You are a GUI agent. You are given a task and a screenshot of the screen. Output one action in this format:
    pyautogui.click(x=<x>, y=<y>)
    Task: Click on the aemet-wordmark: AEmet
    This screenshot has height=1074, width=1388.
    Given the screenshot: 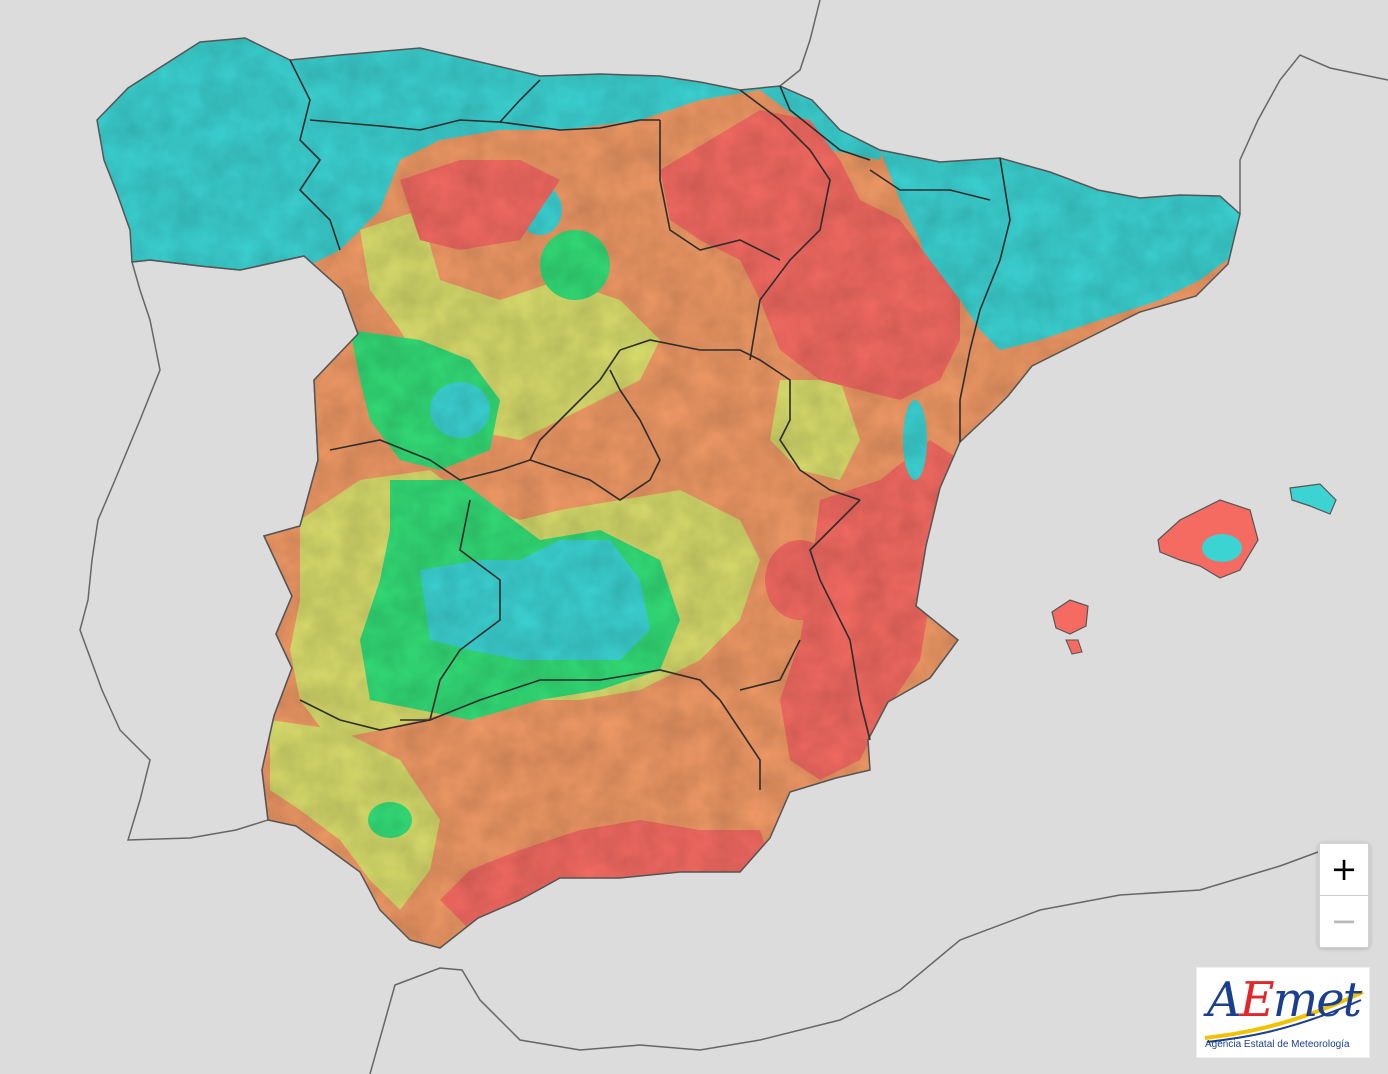 What is the action you would take?
    pyautogui.click(x=1284, y=1000)
    